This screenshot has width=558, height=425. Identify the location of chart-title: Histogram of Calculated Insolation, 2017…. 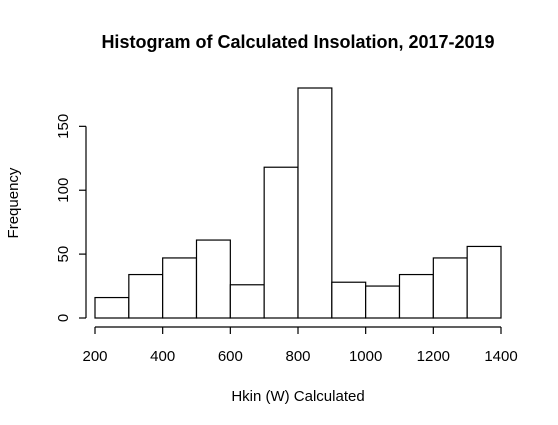
(297, 42).